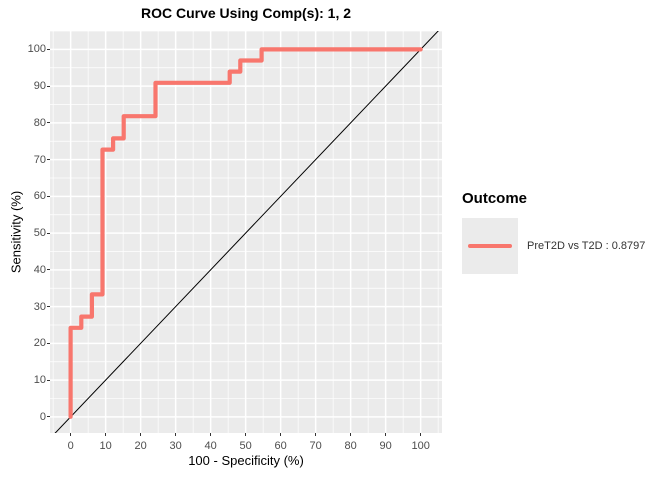 The width and height of the screenshot is (672, 480). I want to click on y-tick-label: 40, so click(39, 269).